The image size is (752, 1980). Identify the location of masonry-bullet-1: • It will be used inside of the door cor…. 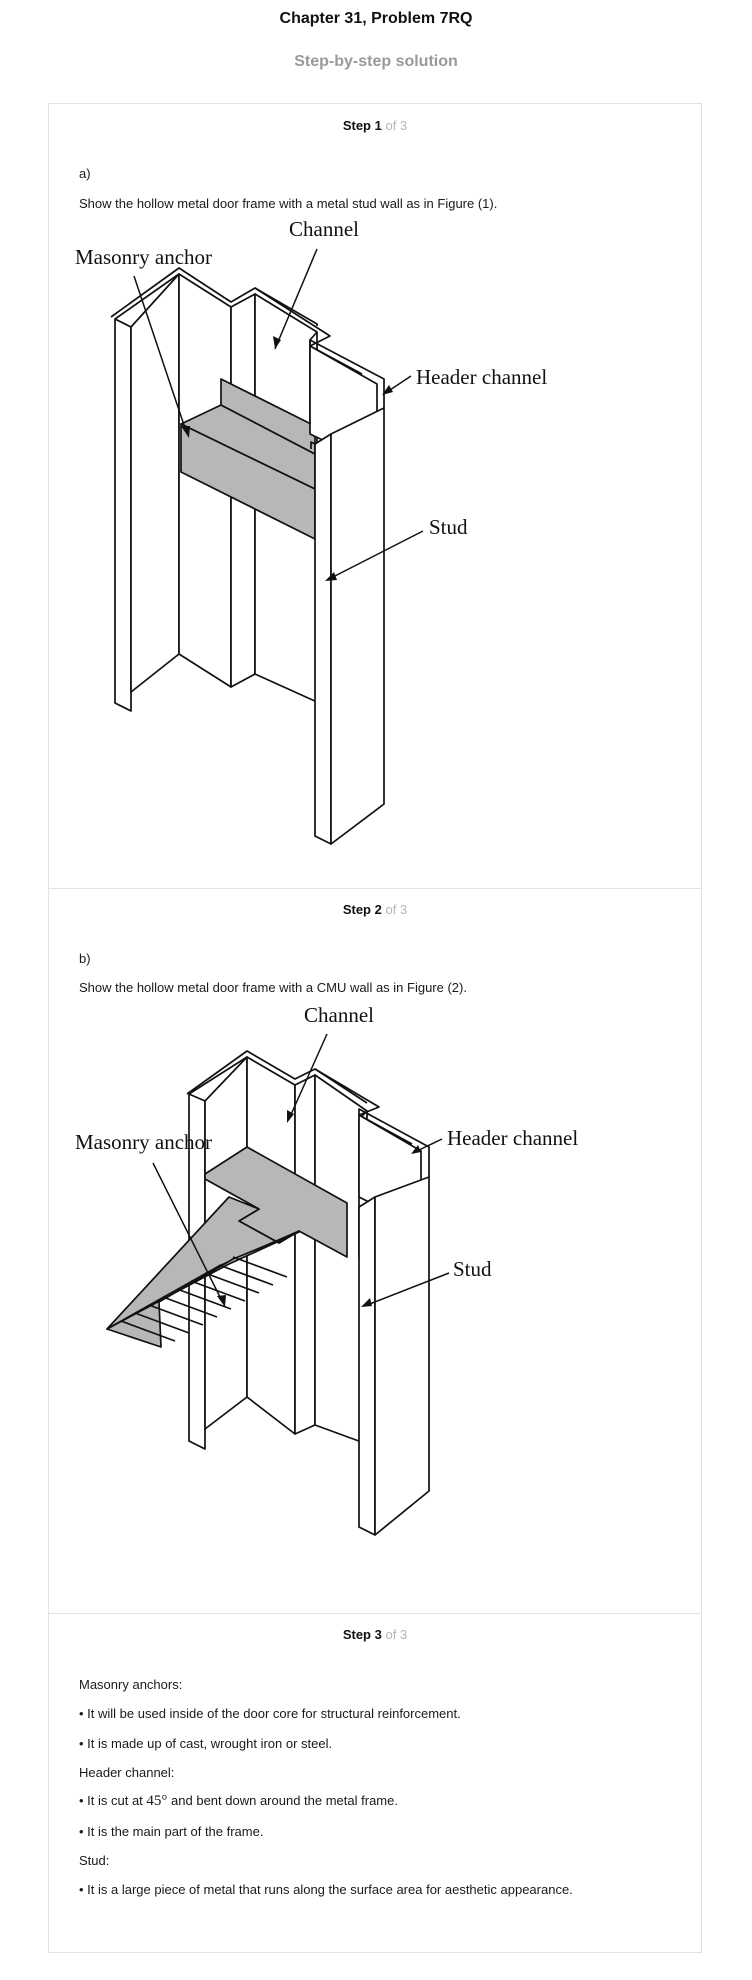
(270, 1713).